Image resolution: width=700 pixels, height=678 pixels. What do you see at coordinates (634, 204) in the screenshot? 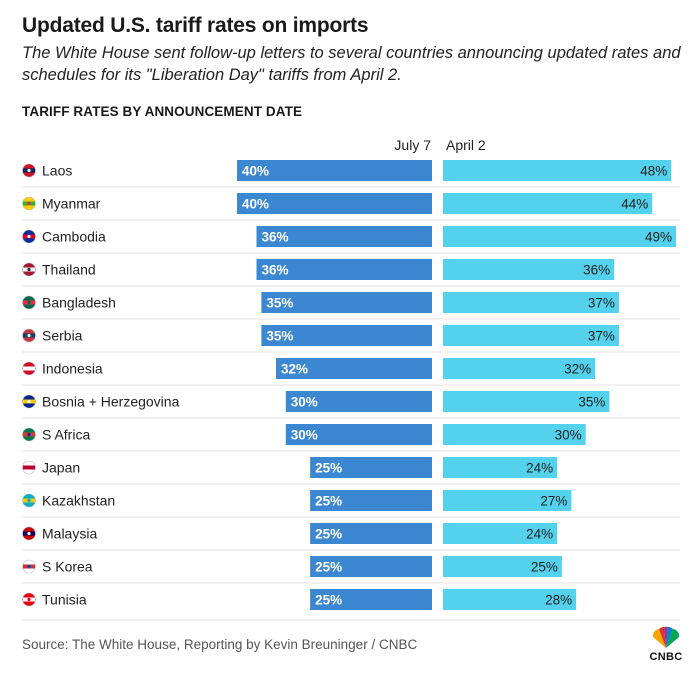
I see `value-label-april2-myanmar: 44%` at bounding box center [634, 204].